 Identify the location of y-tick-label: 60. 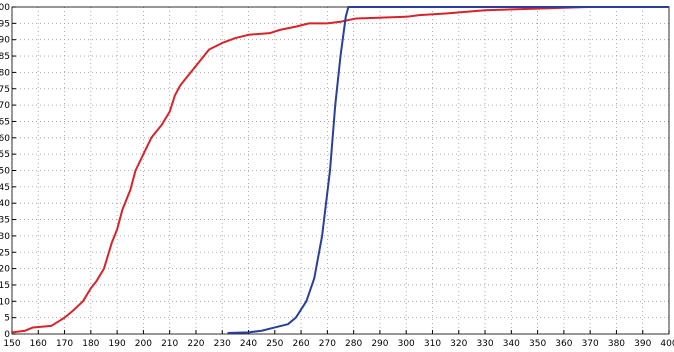
(5, 139).